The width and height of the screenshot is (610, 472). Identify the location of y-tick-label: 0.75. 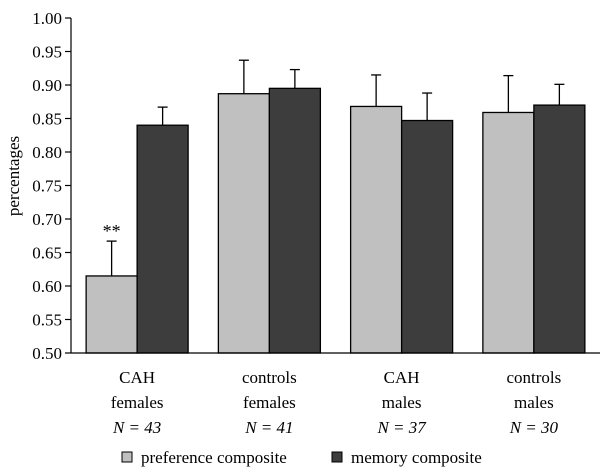
(47, 186).